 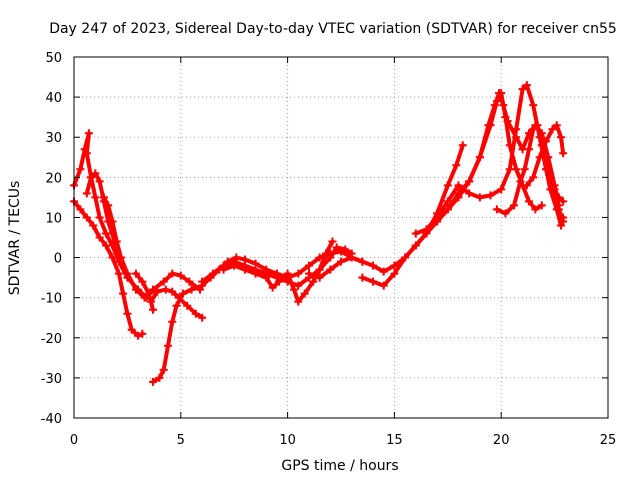 What do you see at coordinates (51, 379) in the screenshot?
I see `y-tick-label: -30` at bounding box center [51, 379].